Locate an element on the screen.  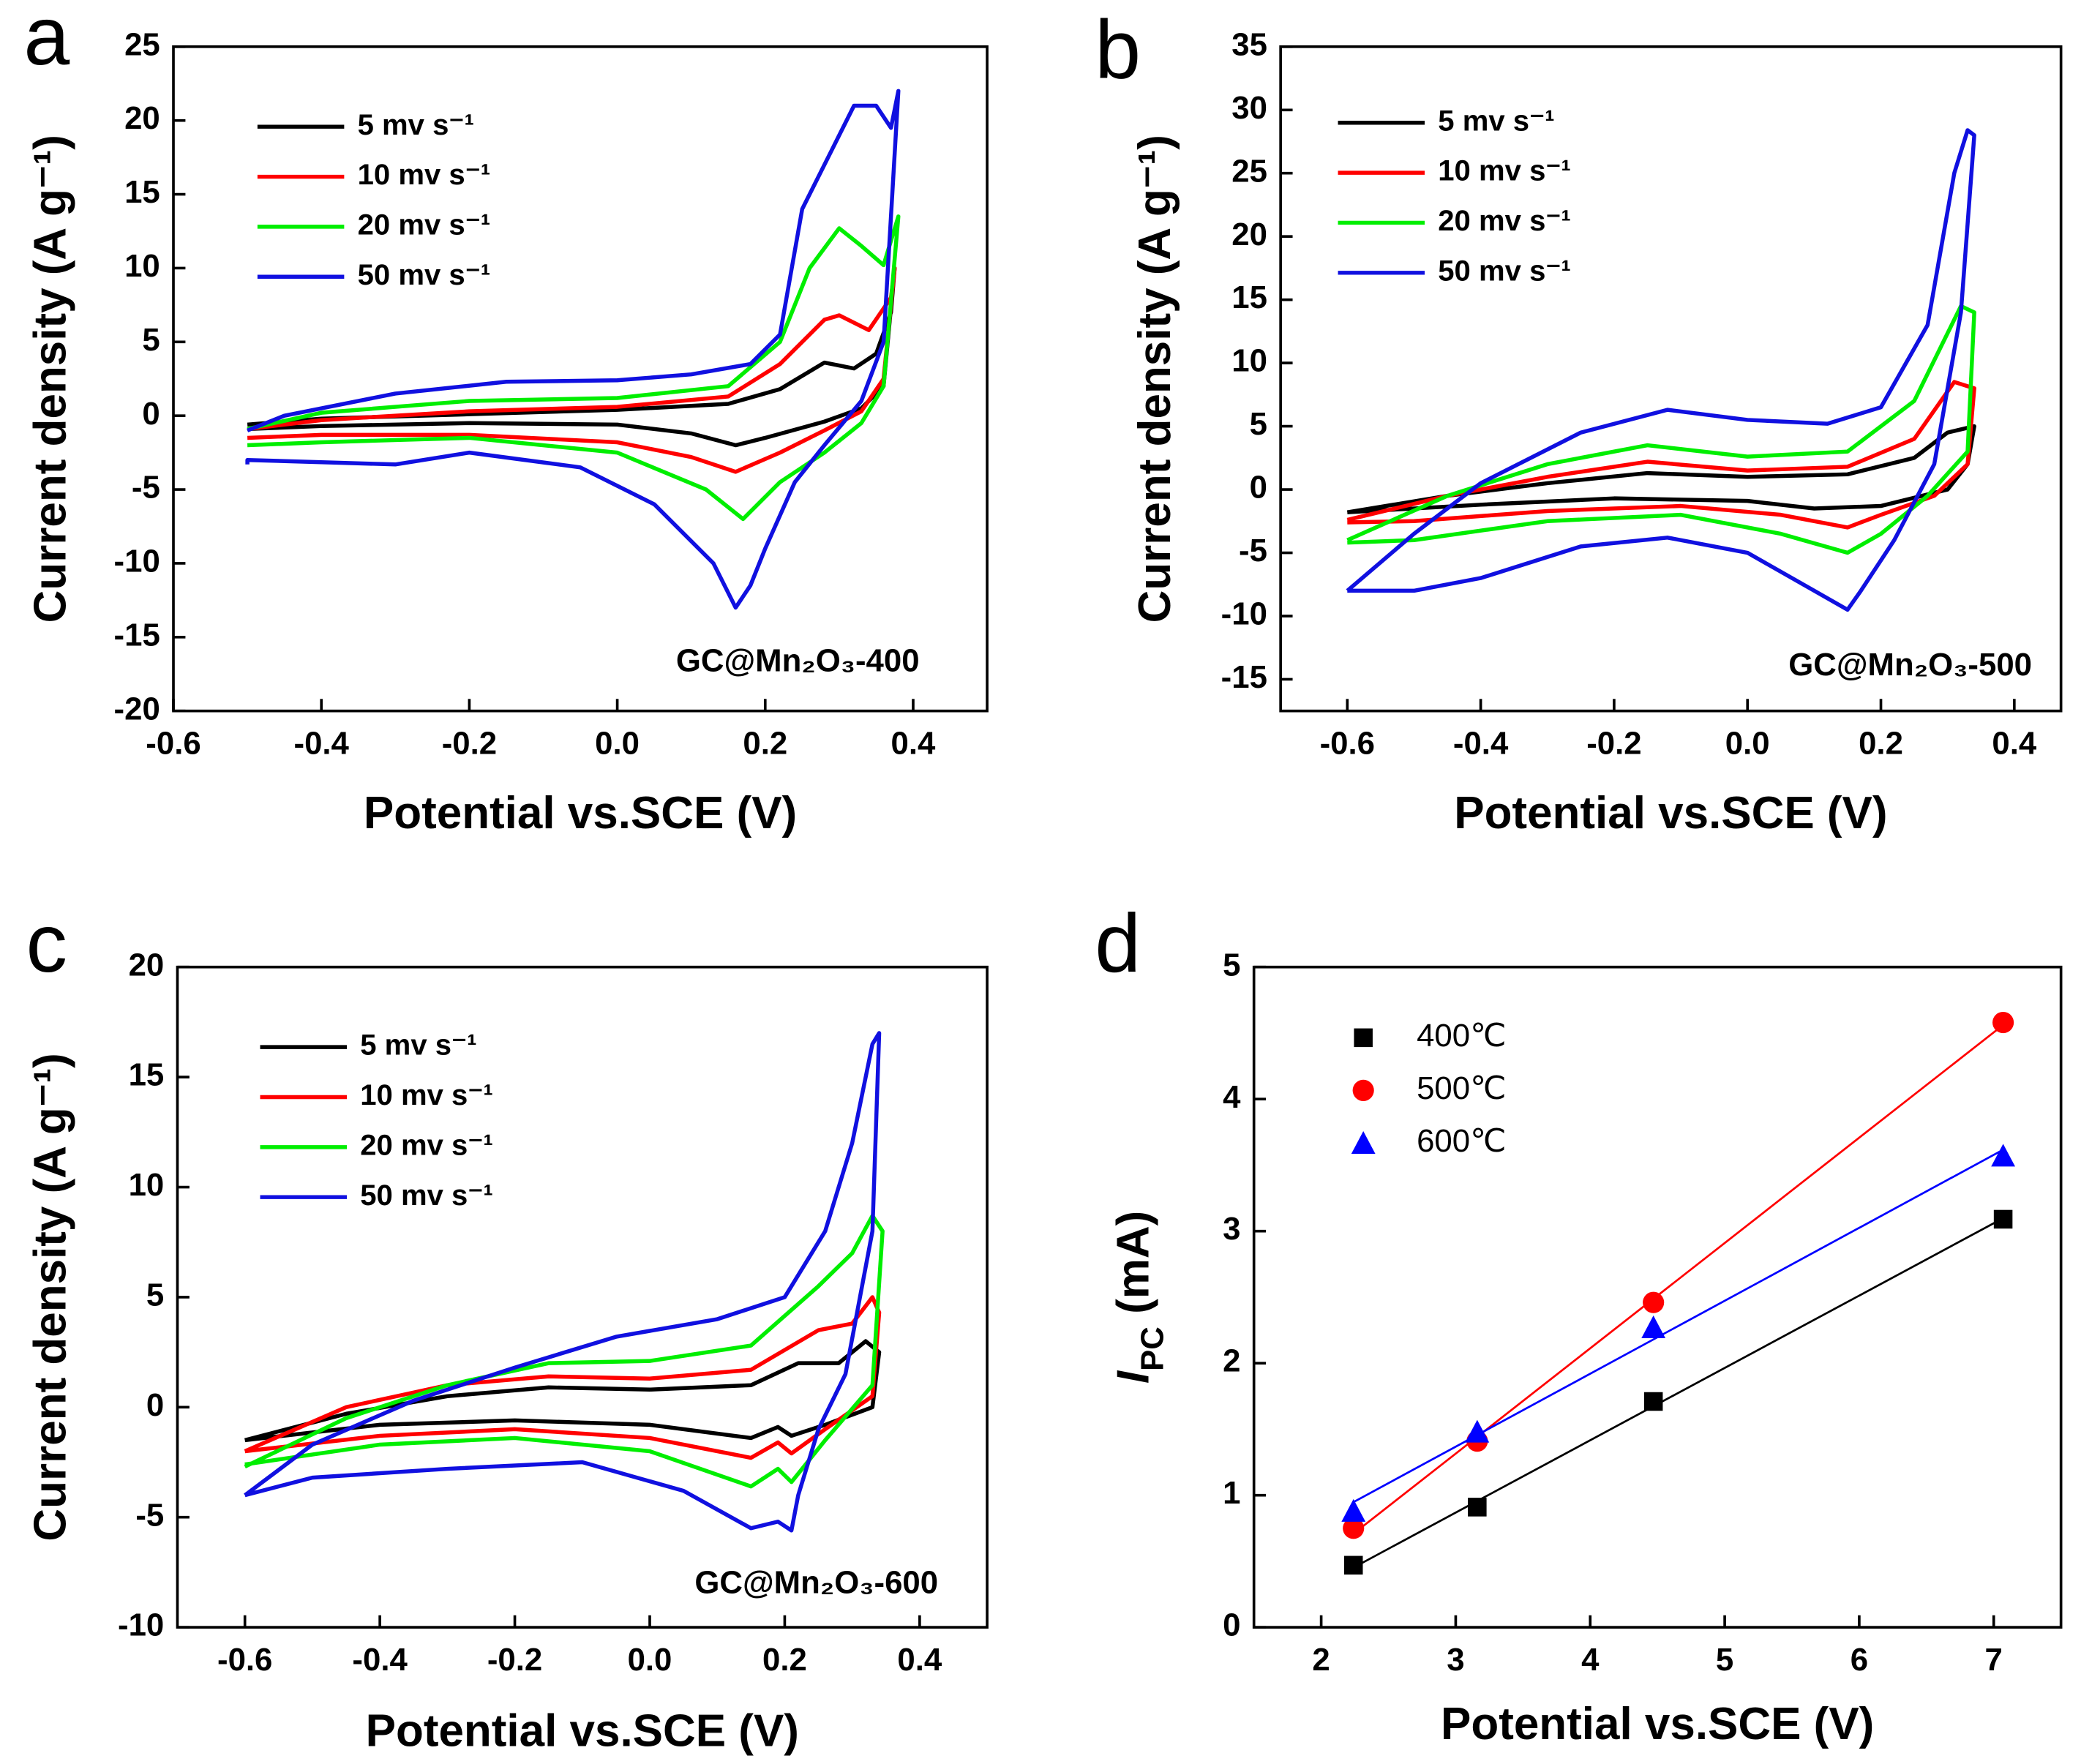
legend-label: 500℃ is located at coordinates (1461, 1088).